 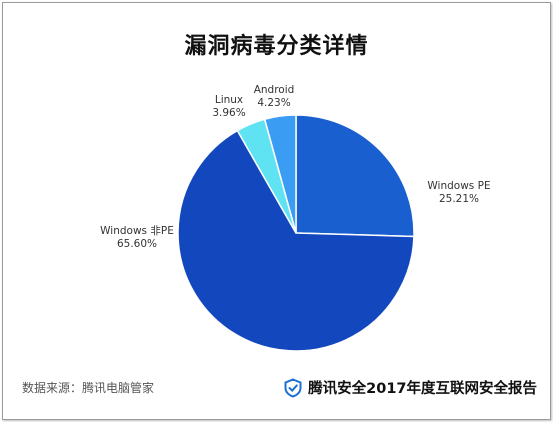 I want to click on slice-value-label: 25.21%, so click(x=459, y=199).